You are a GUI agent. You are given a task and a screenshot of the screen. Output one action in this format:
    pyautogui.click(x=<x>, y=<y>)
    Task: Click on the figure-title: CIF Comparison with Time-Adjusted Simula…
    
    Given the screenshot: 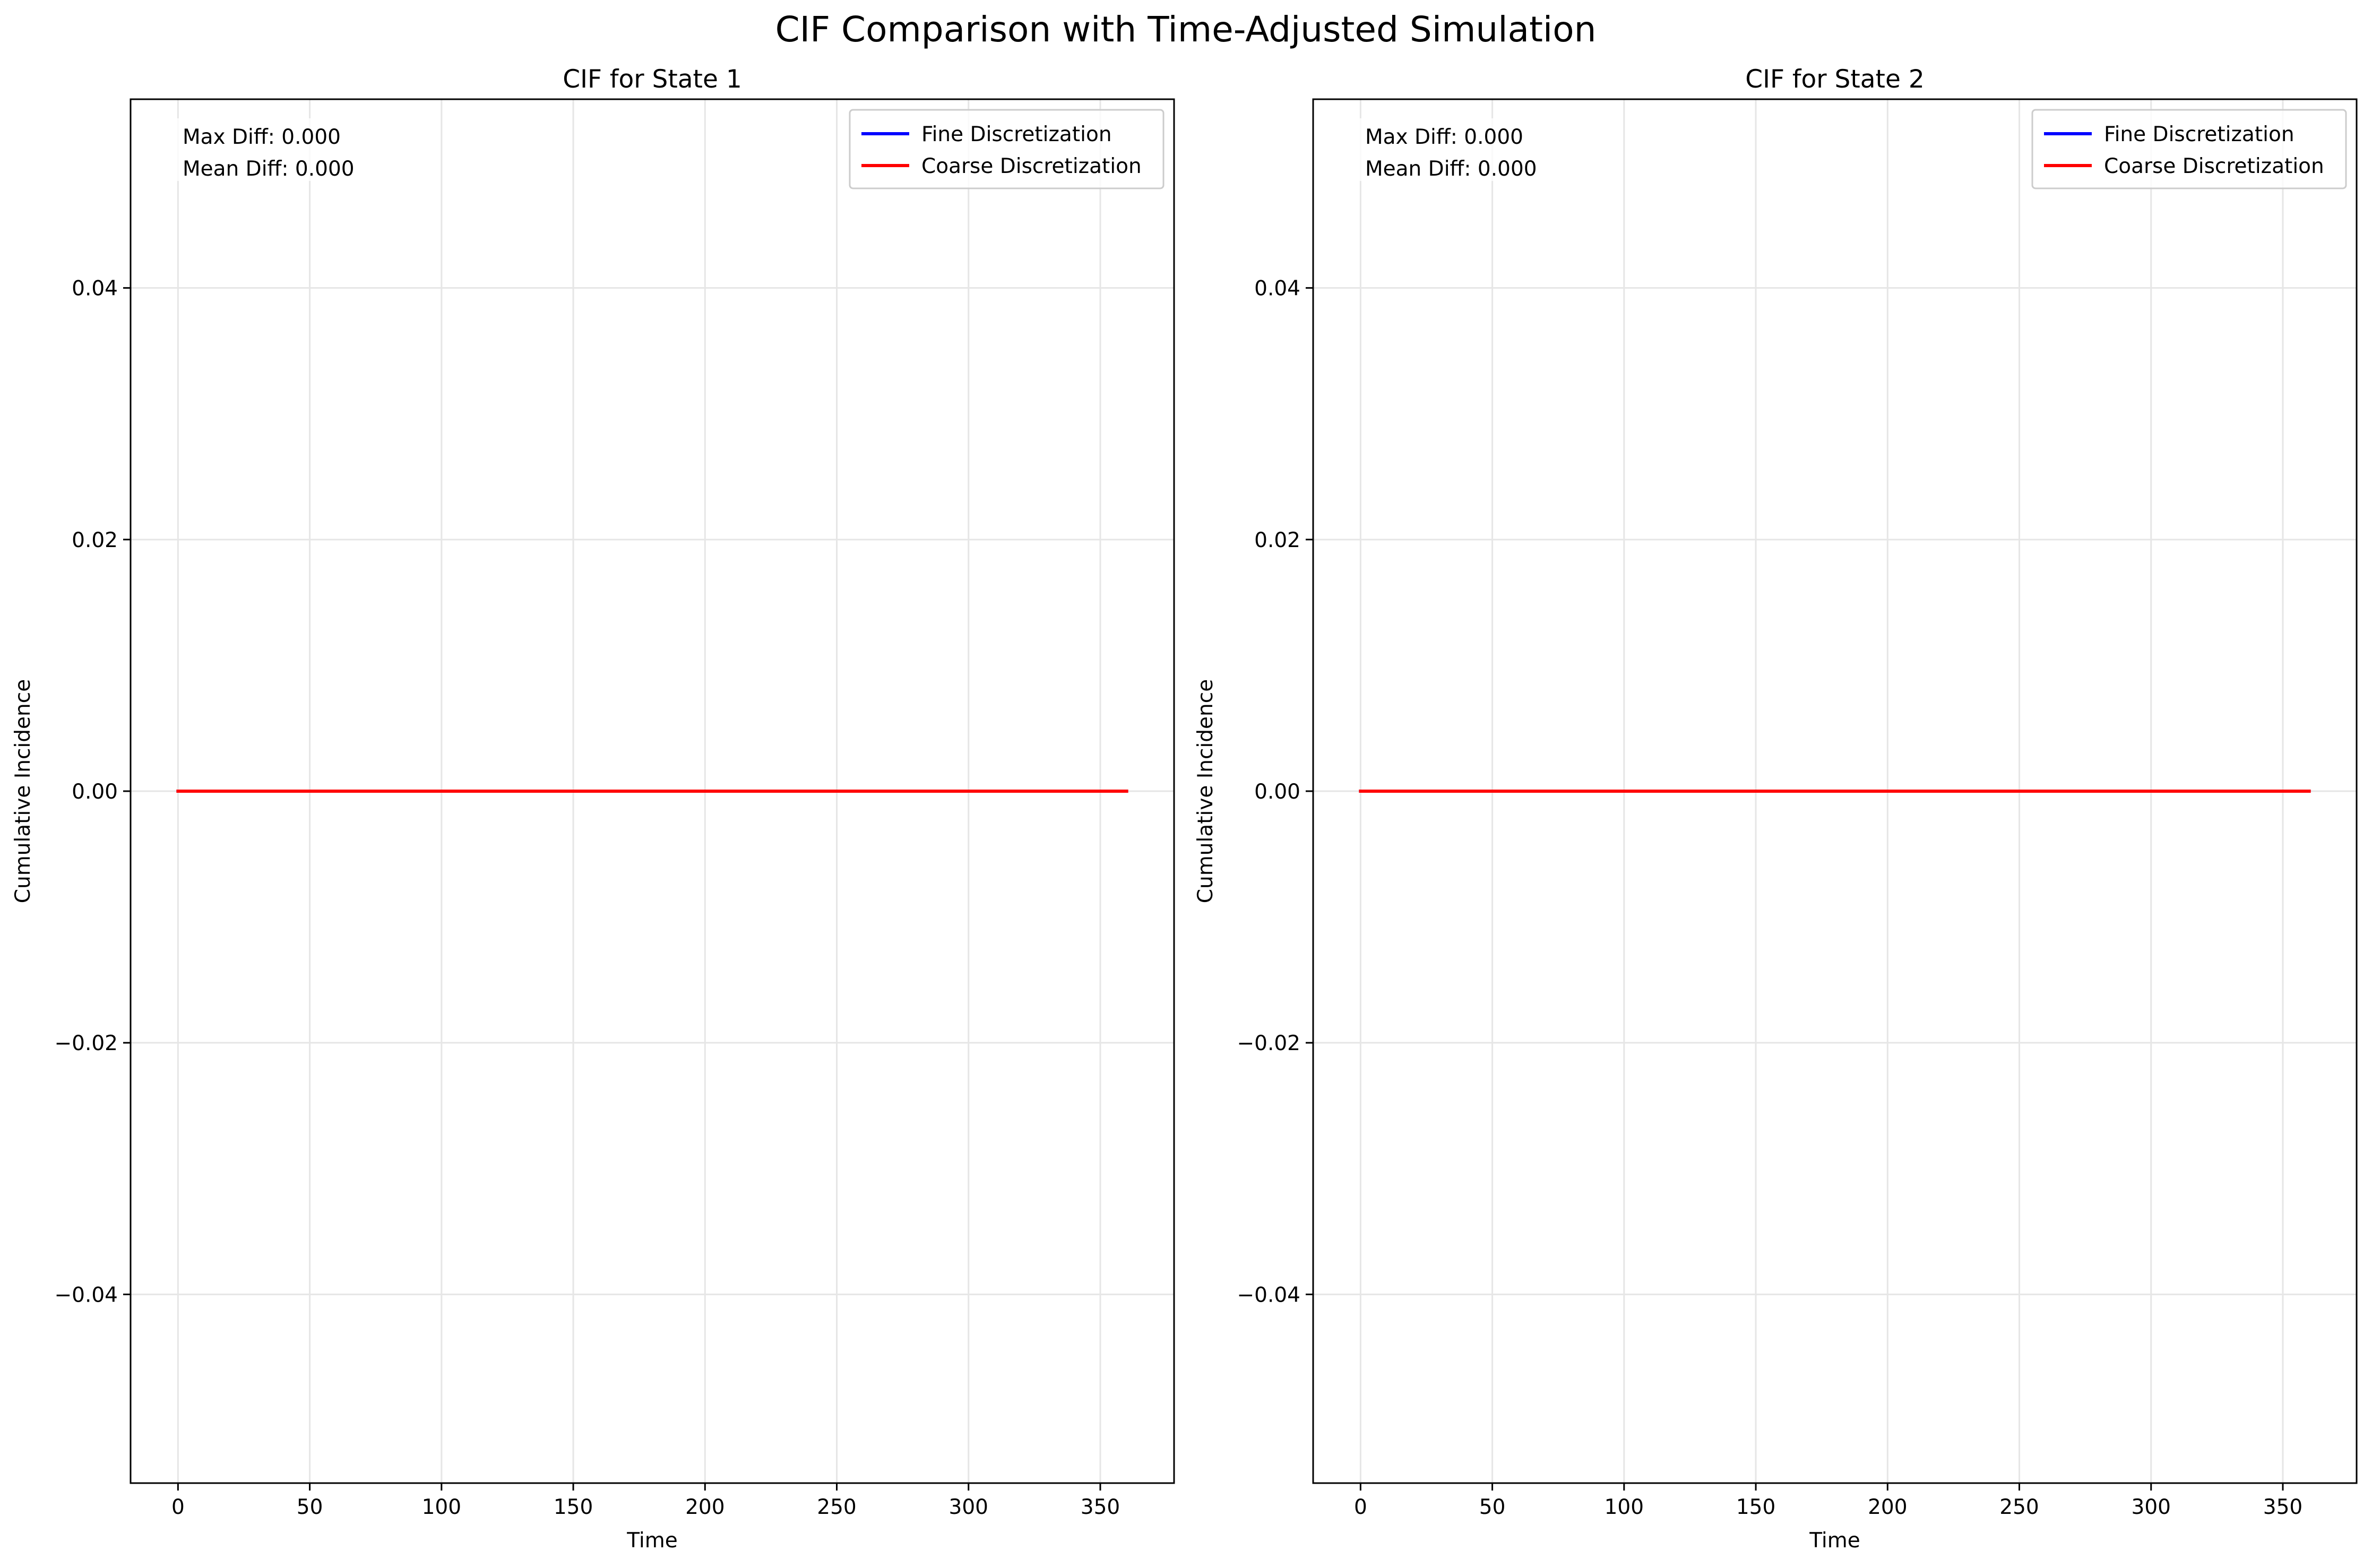 What is the action you would take?
    pyautogui.click(x=1186, y=29)
    